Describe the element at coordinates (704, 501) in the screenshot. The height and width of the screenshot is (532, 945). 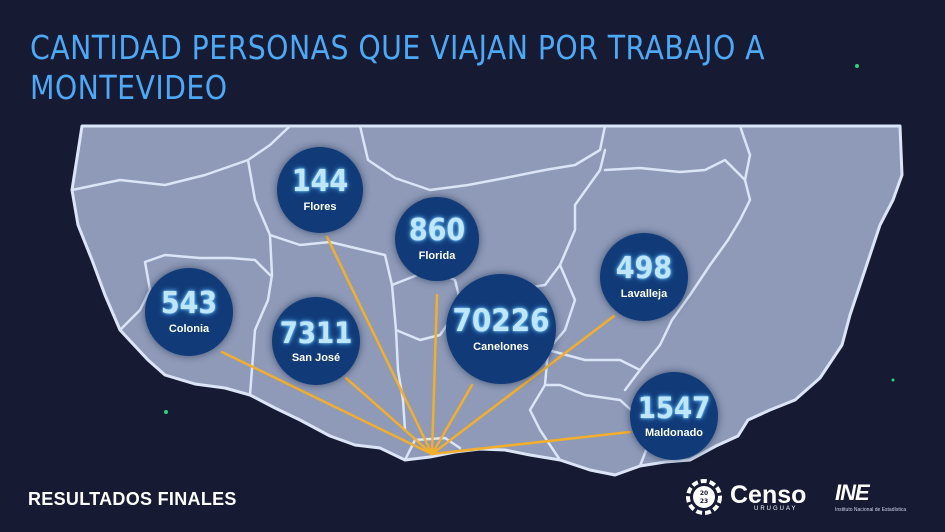
I see `censo-year-bottom: 23` at that location.